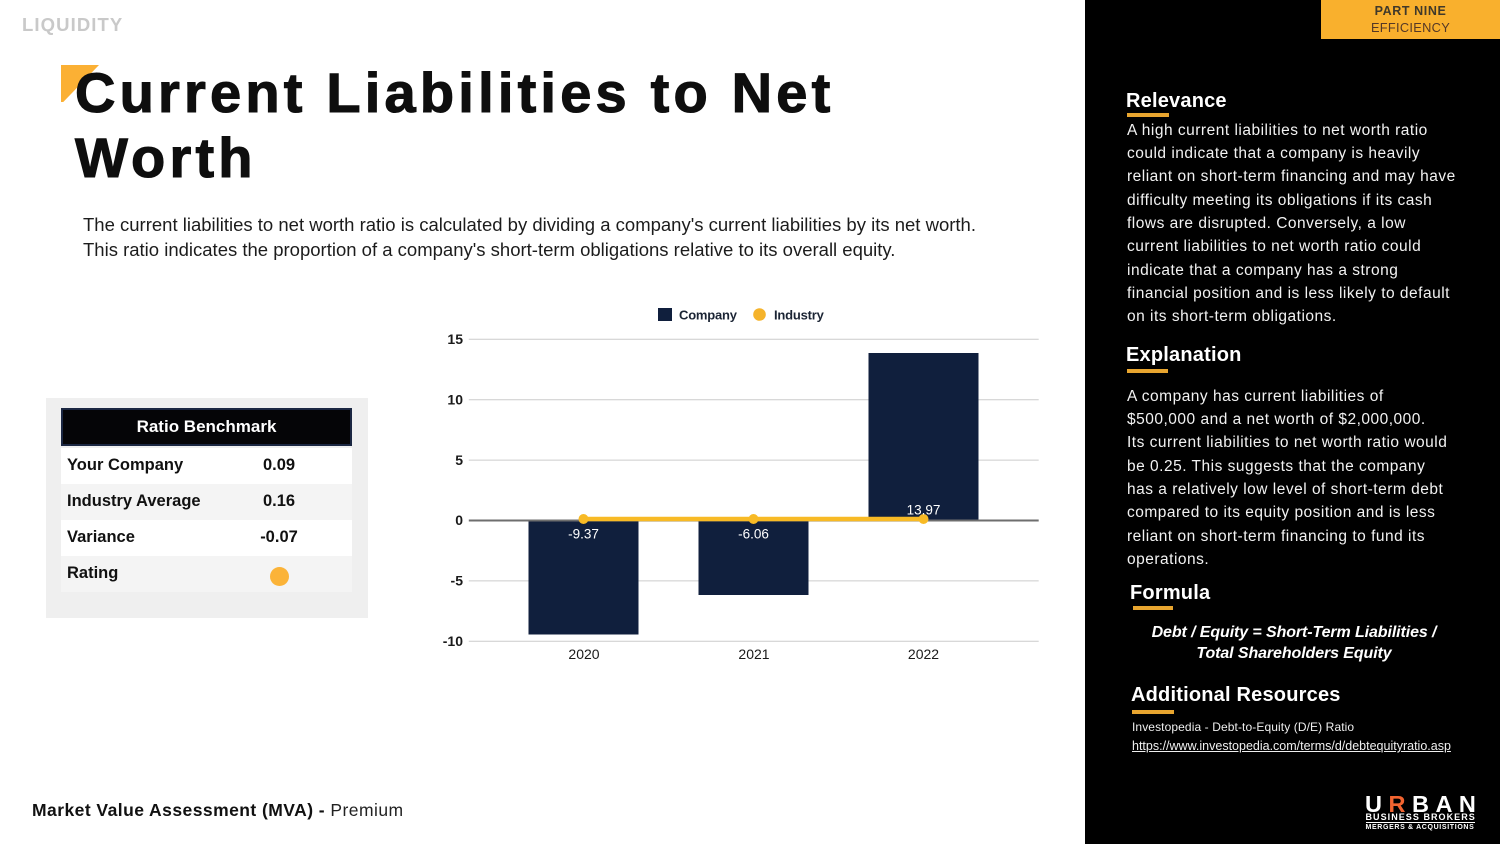  I want to click on svg-text: 2020, so click(583, 654).